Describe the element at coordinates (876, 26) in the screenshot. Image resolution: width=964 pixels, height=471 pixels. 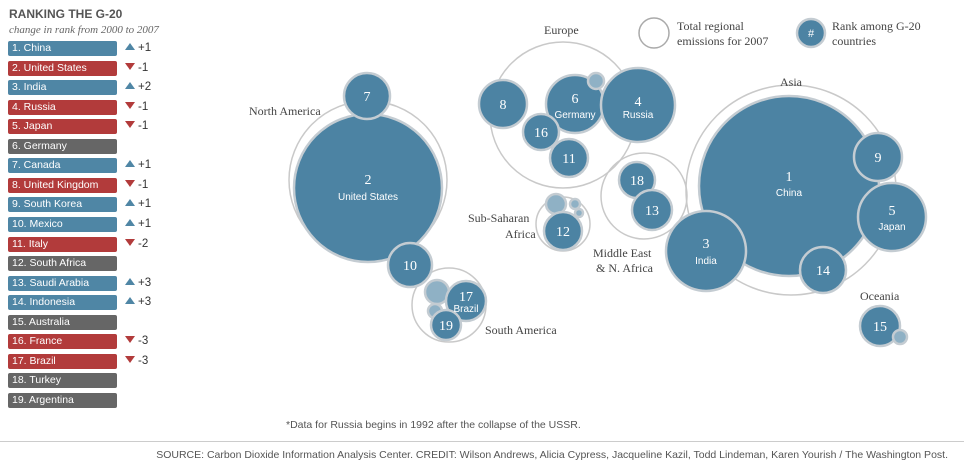
I see `legend-rank-label-1: Rank among G-20` at that location.